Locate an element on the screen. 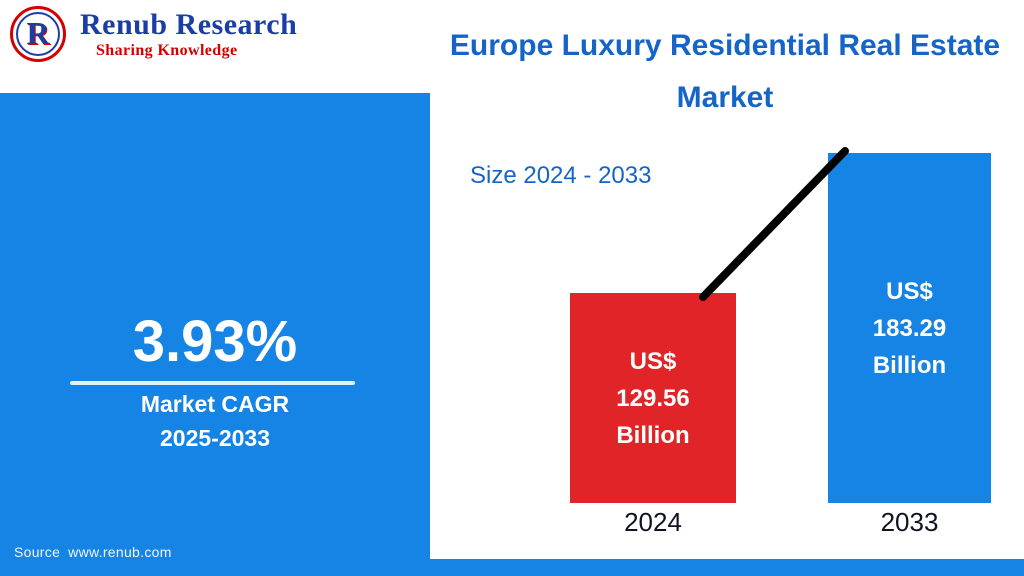 The image size is (1024, 576). bar-2033: US$ 183.29 Billion is located at coordinates (909, 328).